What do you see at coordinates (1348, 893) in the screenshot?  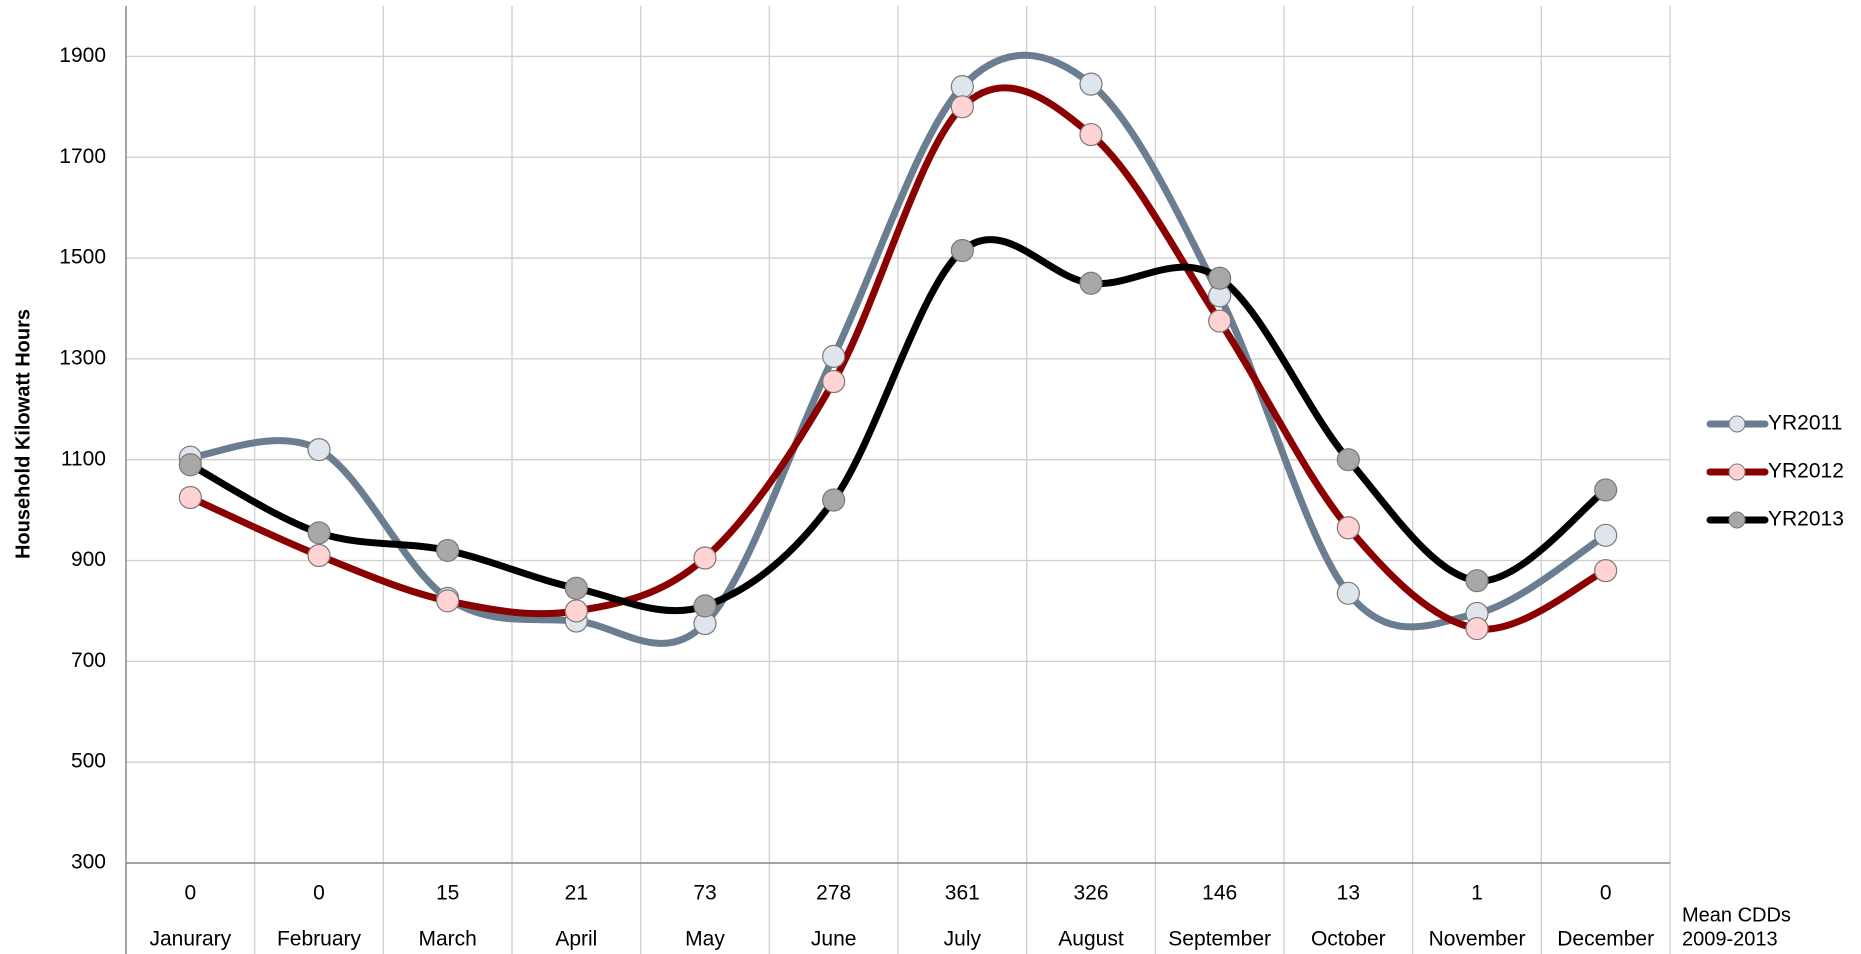 I see `cdd-value: 13` at bounding box center [1348, 893].